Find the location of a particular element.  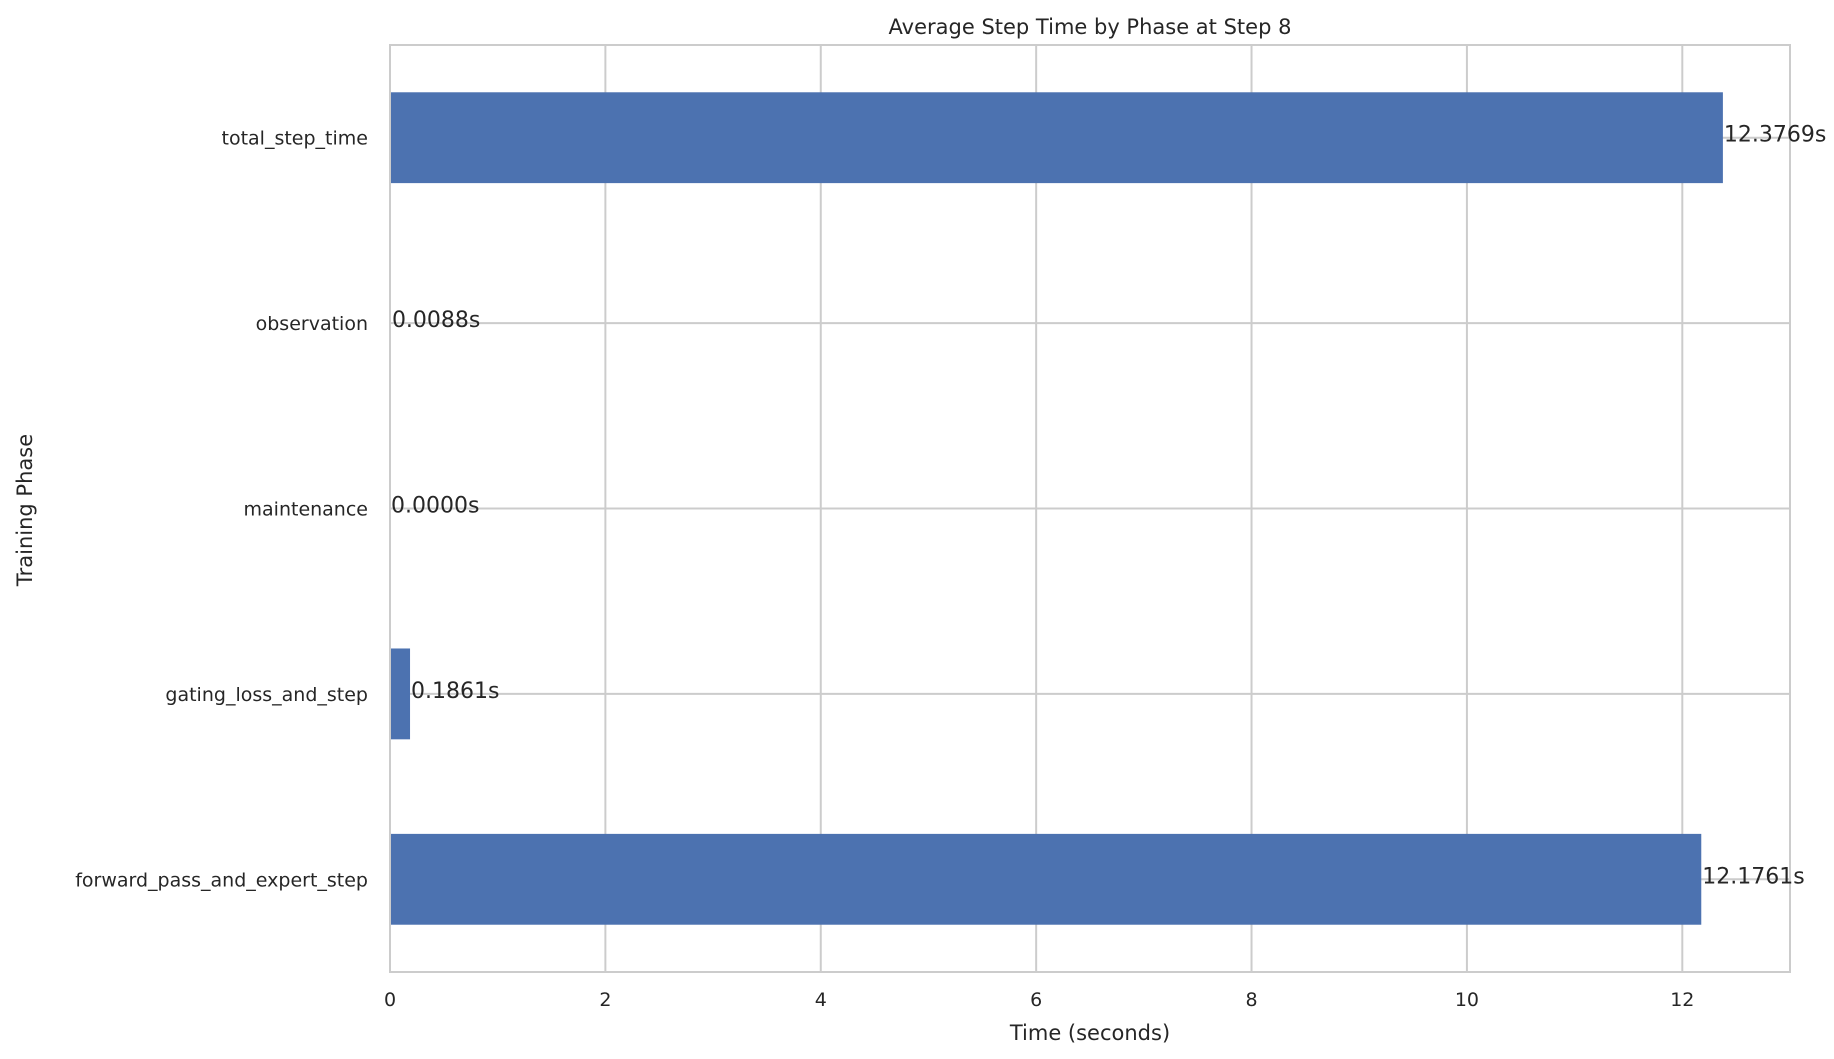

data-label: 0.1861s is located at coordinates (455, 691).